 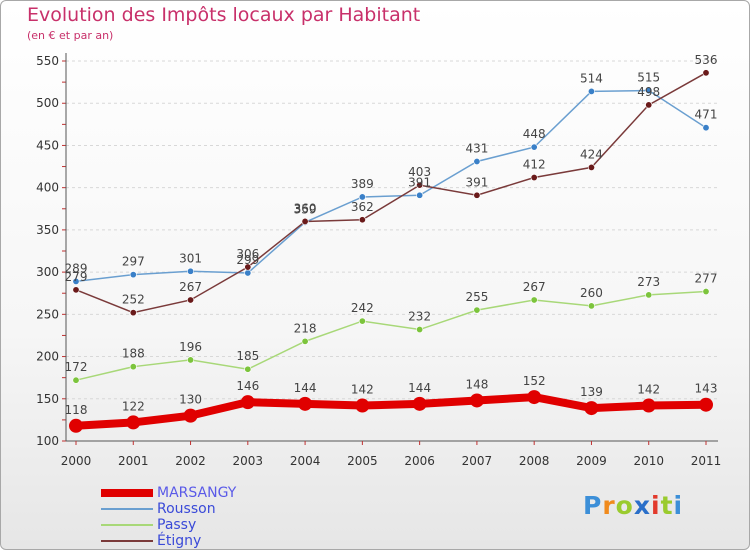 What do you see at coordinates (609, 505) in the screenshot?
I see `logo-letter: r` at bounding box center [609, 505].